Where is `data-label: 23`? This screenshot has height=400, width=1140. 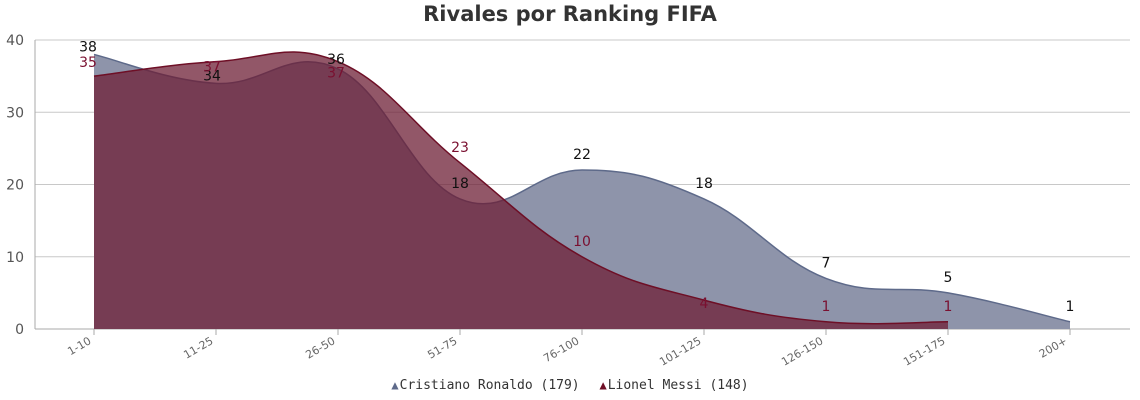
data-label: 23 is located at coordinates (460, 148).